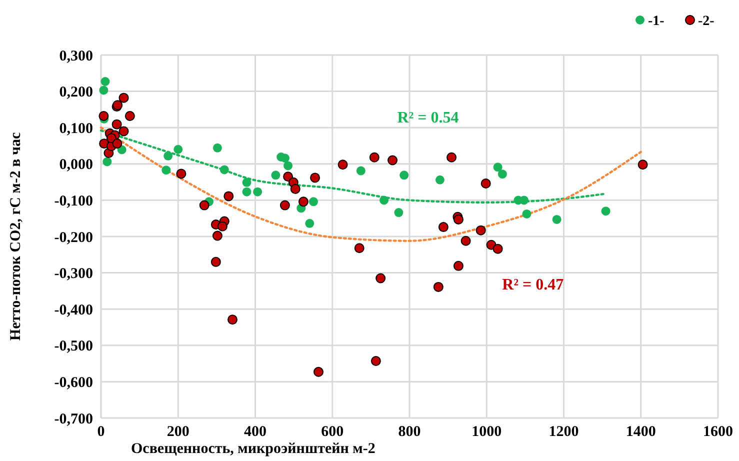  What do you see at coordinates (73, 201) in the screenshot?
I see `y-tick-label: -0,100` at bounding box center [73, 201].